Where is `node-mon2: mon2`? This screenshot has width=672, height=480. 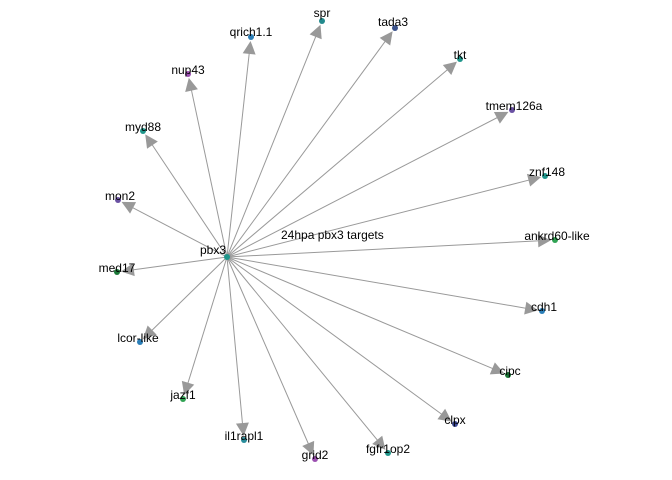
node-mon2: mon2 is located at coordinates (120, 196).